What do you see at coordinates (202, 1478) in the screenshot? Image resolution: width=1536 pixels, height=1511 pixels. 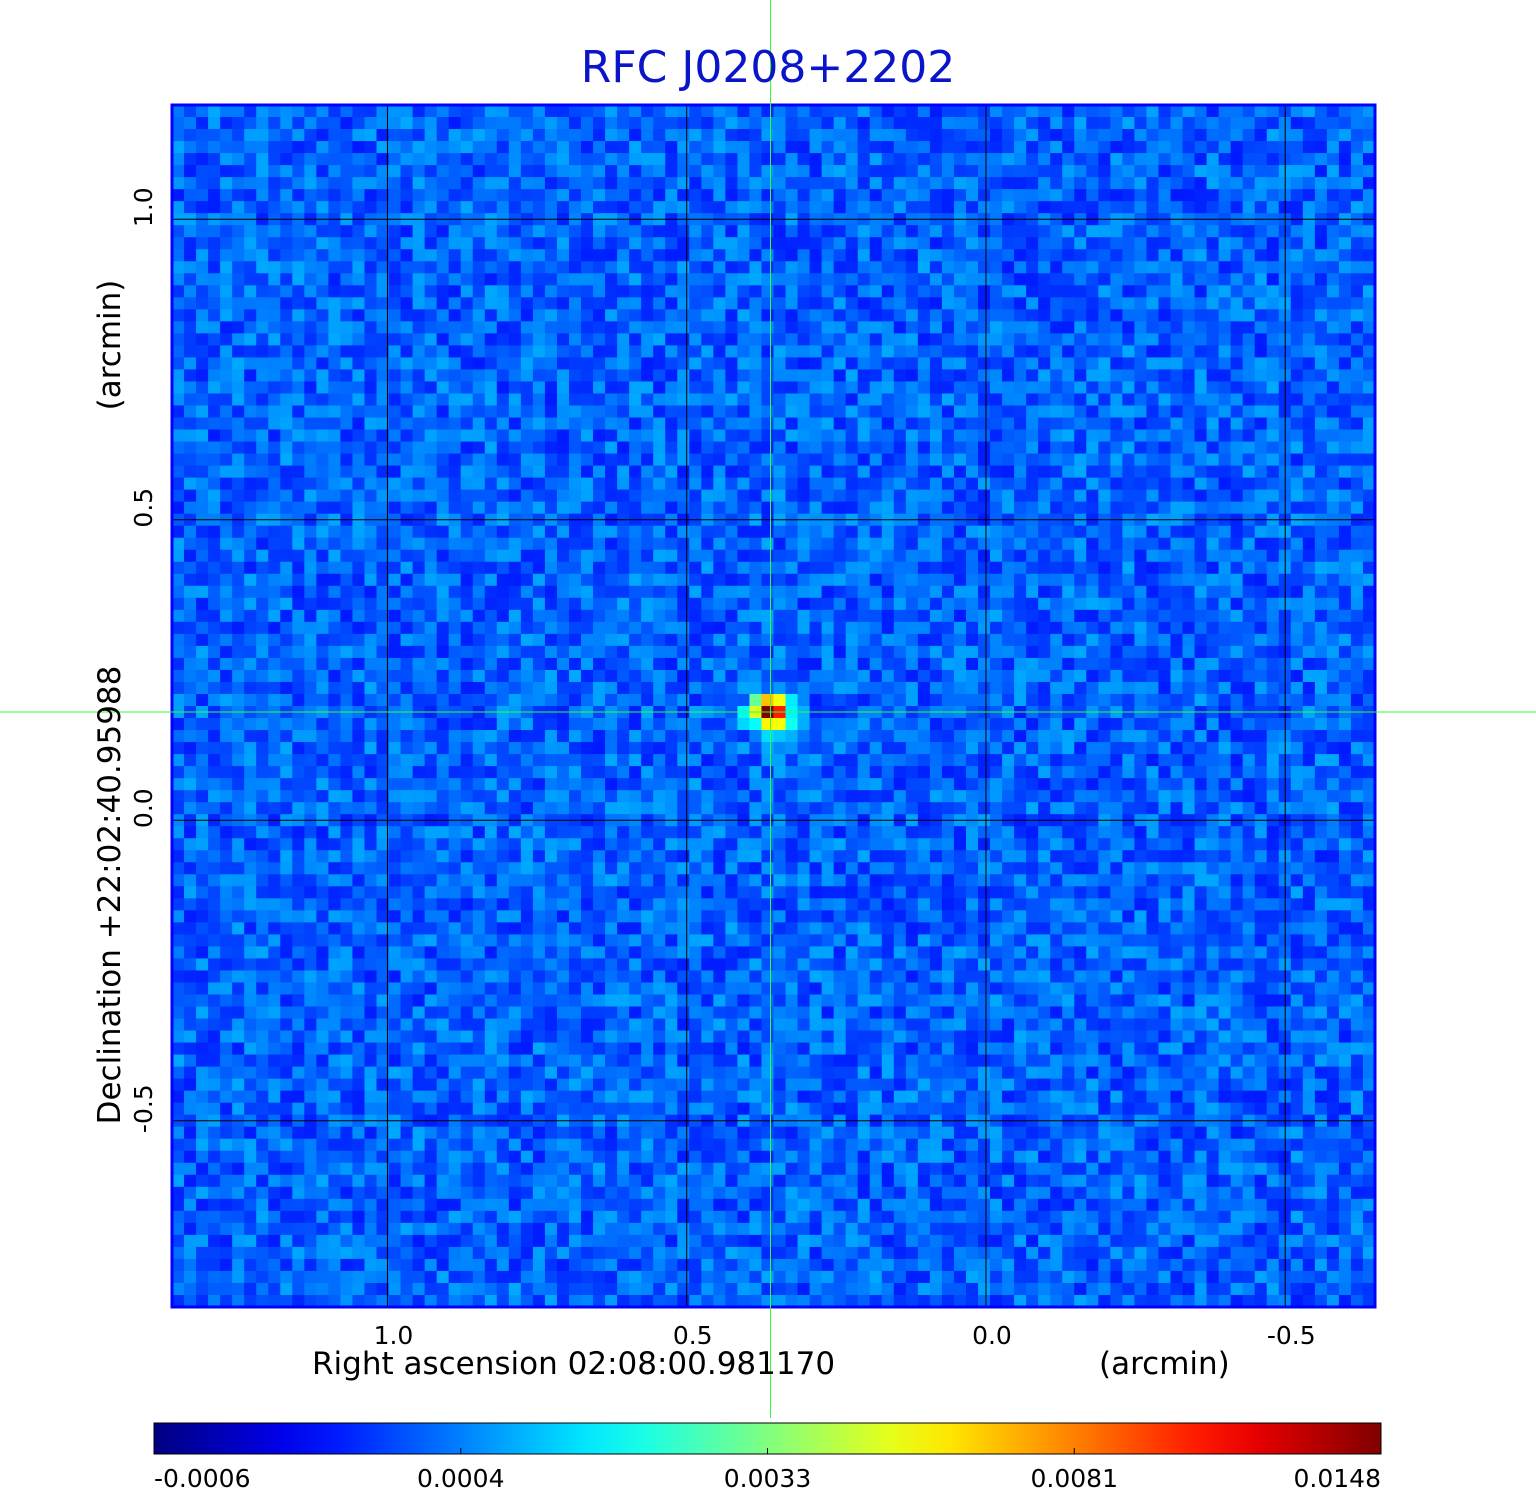 I see `colorbar-tick-label: -0.0006` at bounding box center [202, 1478].